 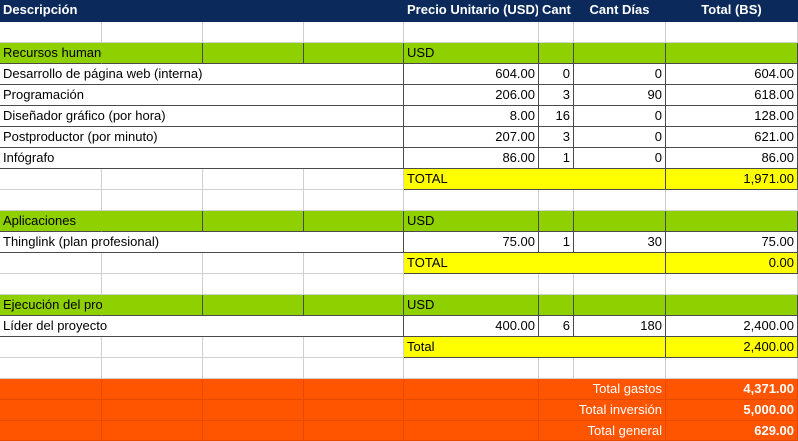 What do you see at coordinates (732, 389) in the screenshot?
I see `summary-value: 4,371.00` at bounding box center [732, 389].